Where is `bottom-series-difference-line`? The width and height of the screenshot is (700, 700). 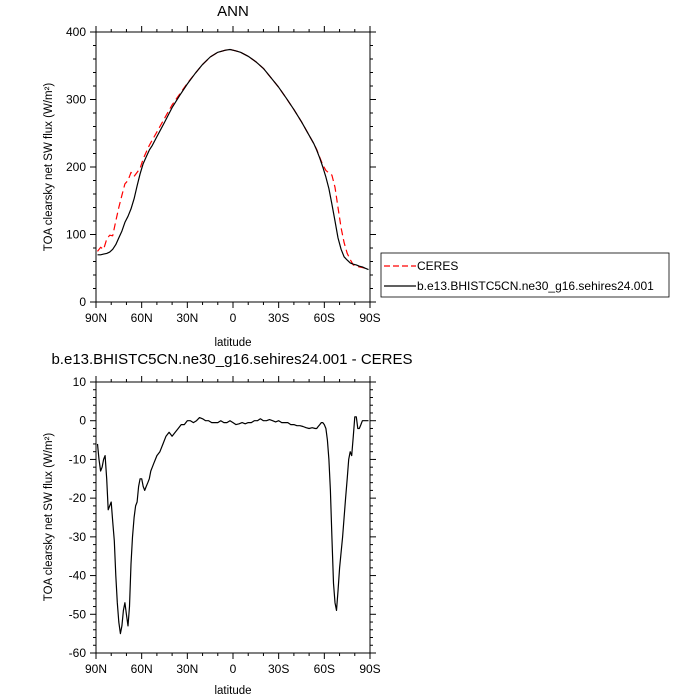 bottom-series-difference-line is located at coordinates (232, 525).